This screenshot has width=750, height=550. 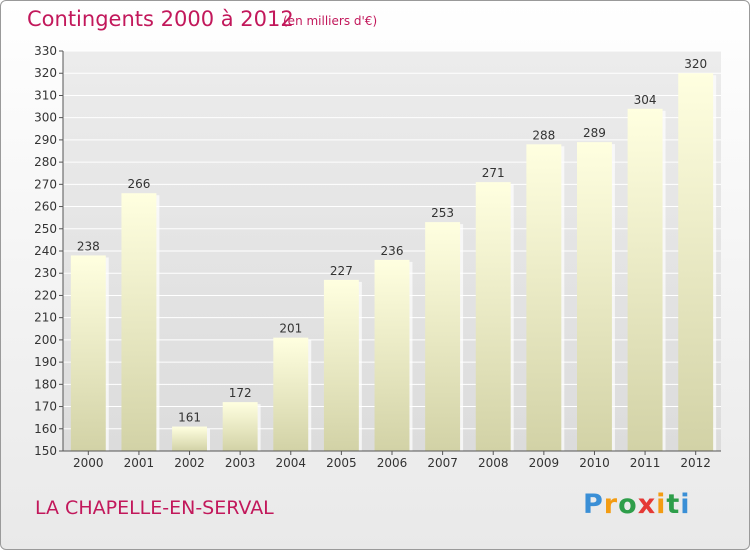 I want to click on y-tick-label: 160, so click(x=45, y=429).